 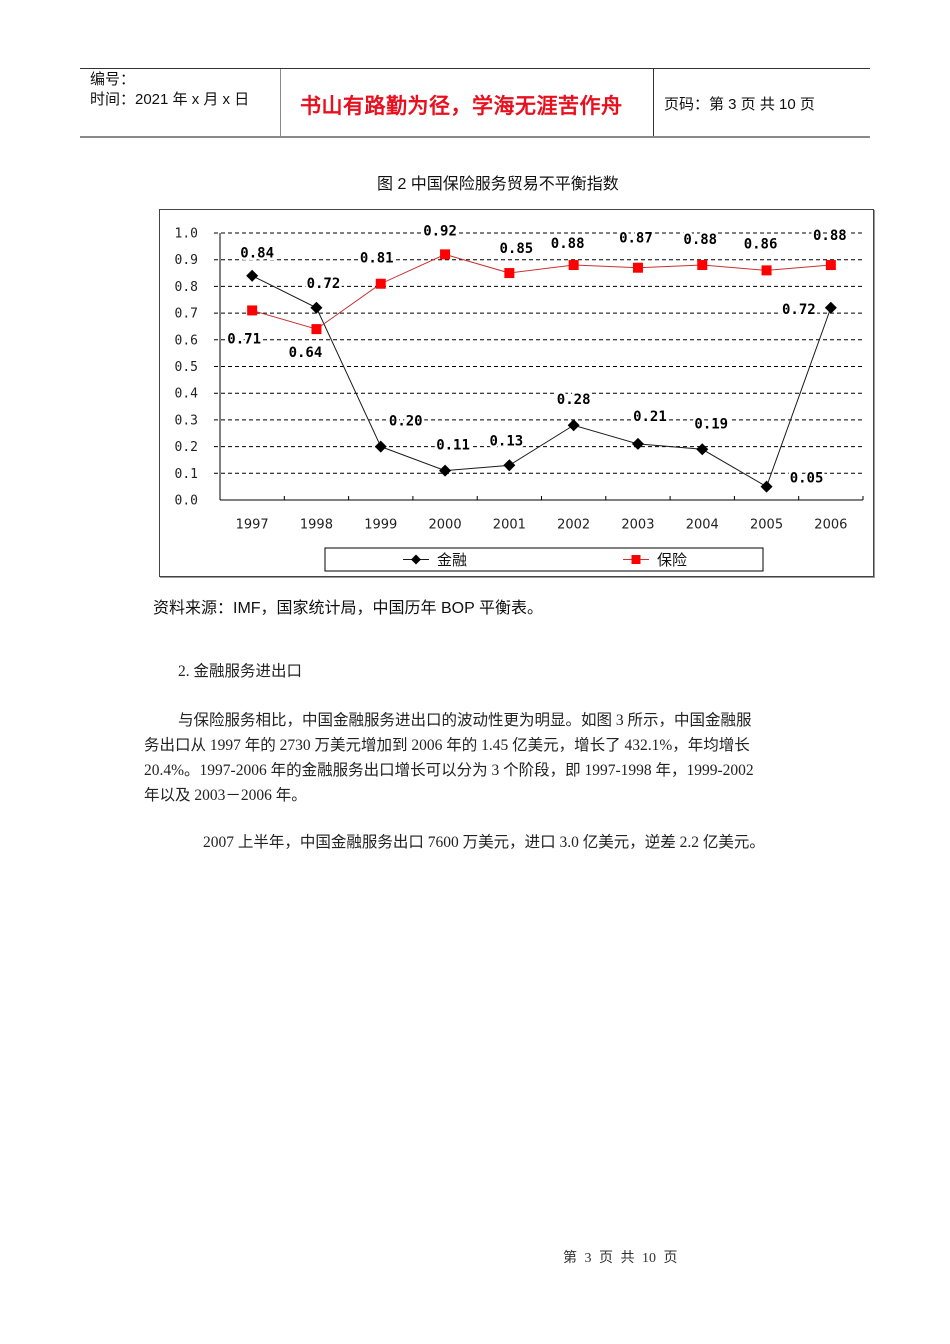 I want to click on paragraph-line: 年以及 2003－2006 年。, so click(x=225, y=795).